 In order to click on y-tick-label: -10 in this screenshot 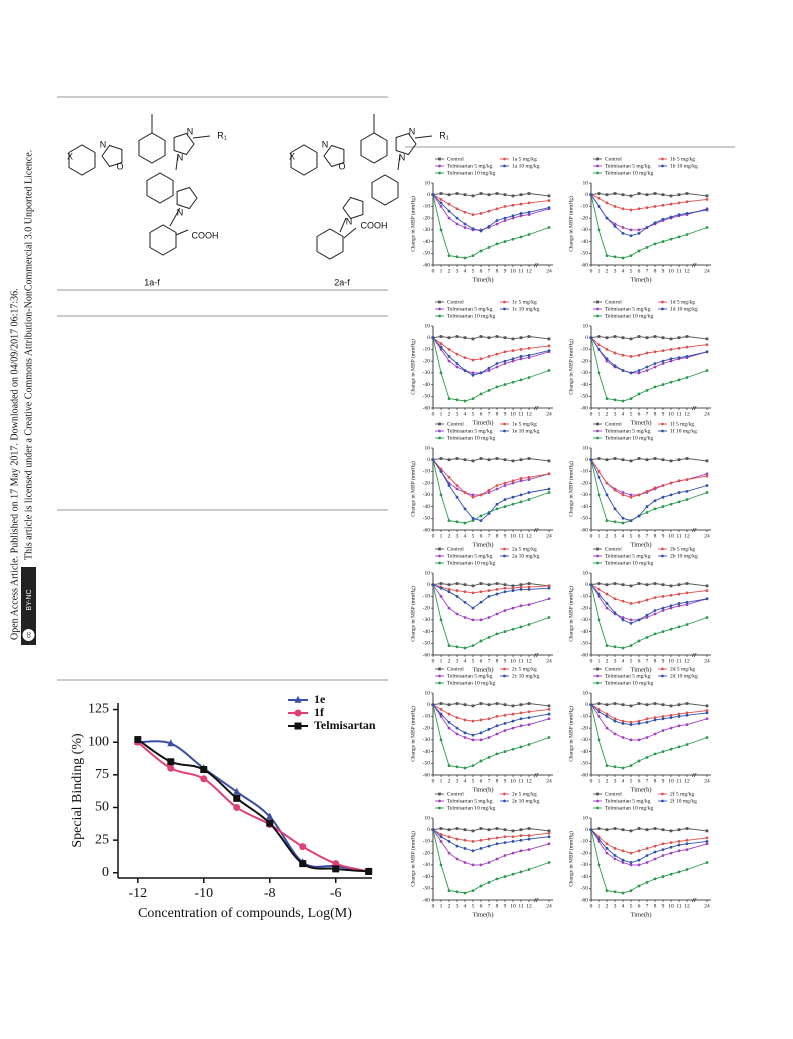, I will do `click(427, 350)`.